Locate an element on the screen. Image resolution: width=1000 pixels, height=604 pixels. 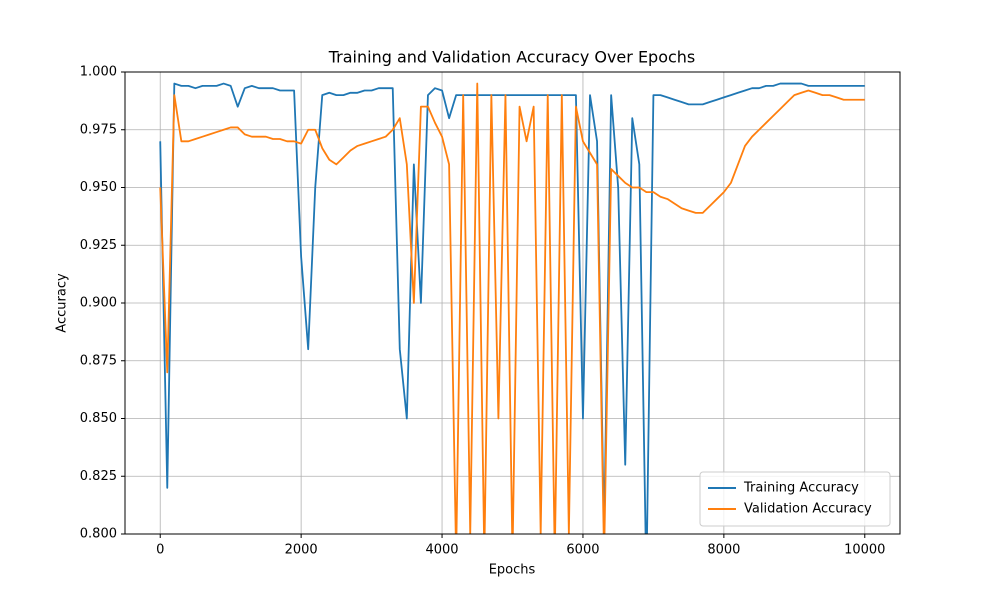
x-tick-label: 0 is located at coordinates (160, 550).